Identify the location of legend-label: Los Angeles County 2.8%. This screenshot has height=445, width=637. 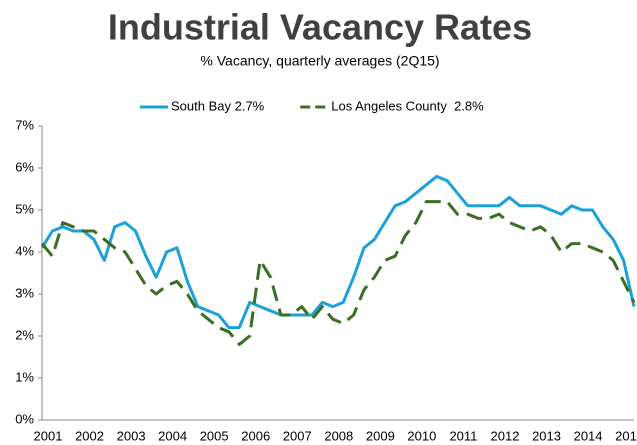
(407, 105).